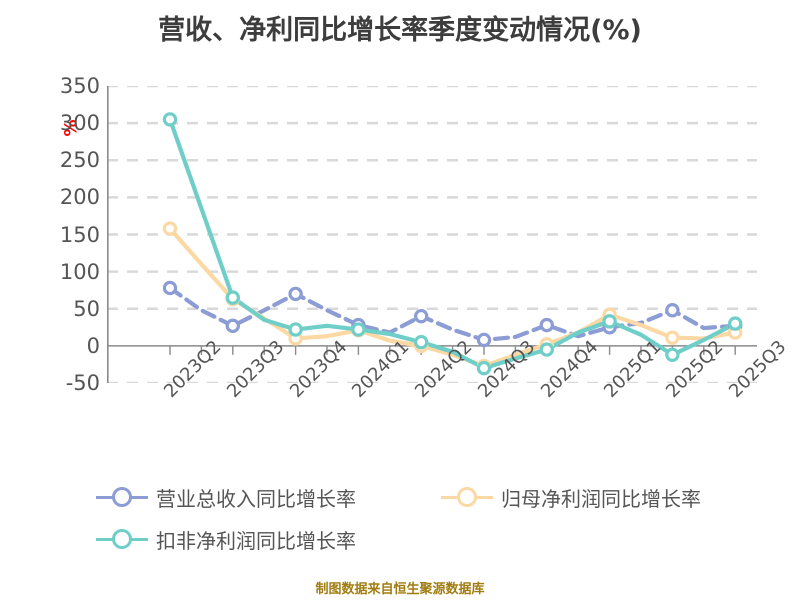  What do you see at coordinates (79, 234) in the screenshot?
I see `y-tick-label: 150` at bounding box center [79, 234].